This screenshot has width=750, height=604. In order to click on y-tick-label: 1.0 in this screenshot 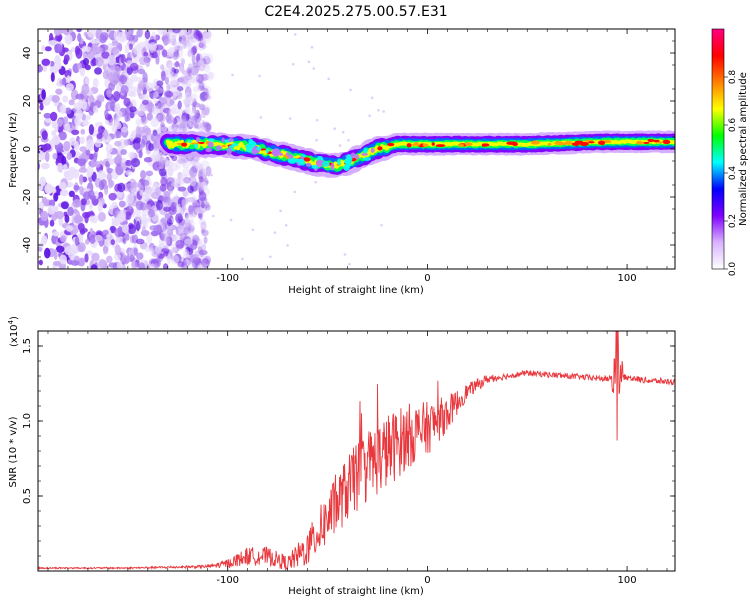, I will do `click(27, 421)`.